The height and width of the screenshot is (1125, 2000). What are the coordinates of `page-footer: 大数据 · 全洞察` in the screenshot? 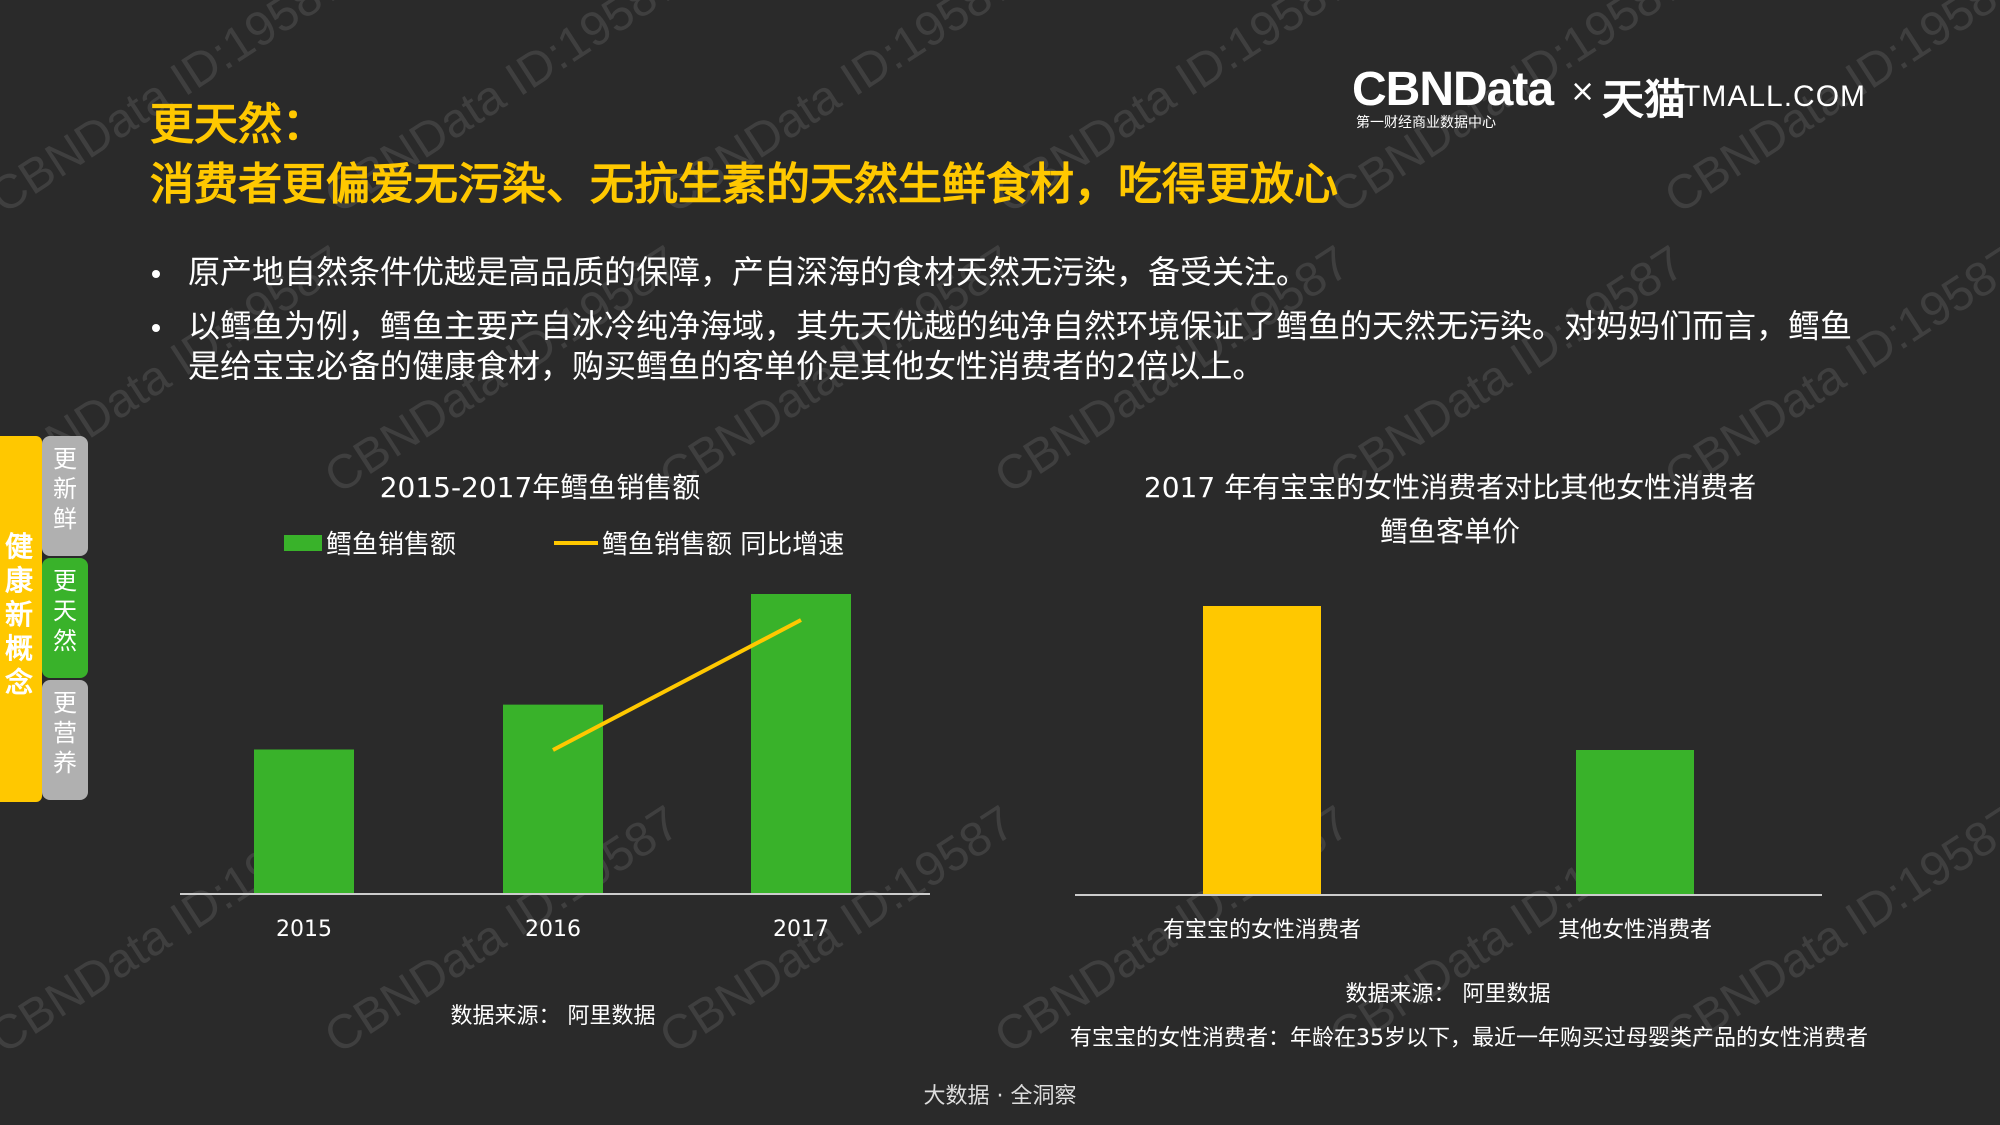 It's located at (1000, 1096).